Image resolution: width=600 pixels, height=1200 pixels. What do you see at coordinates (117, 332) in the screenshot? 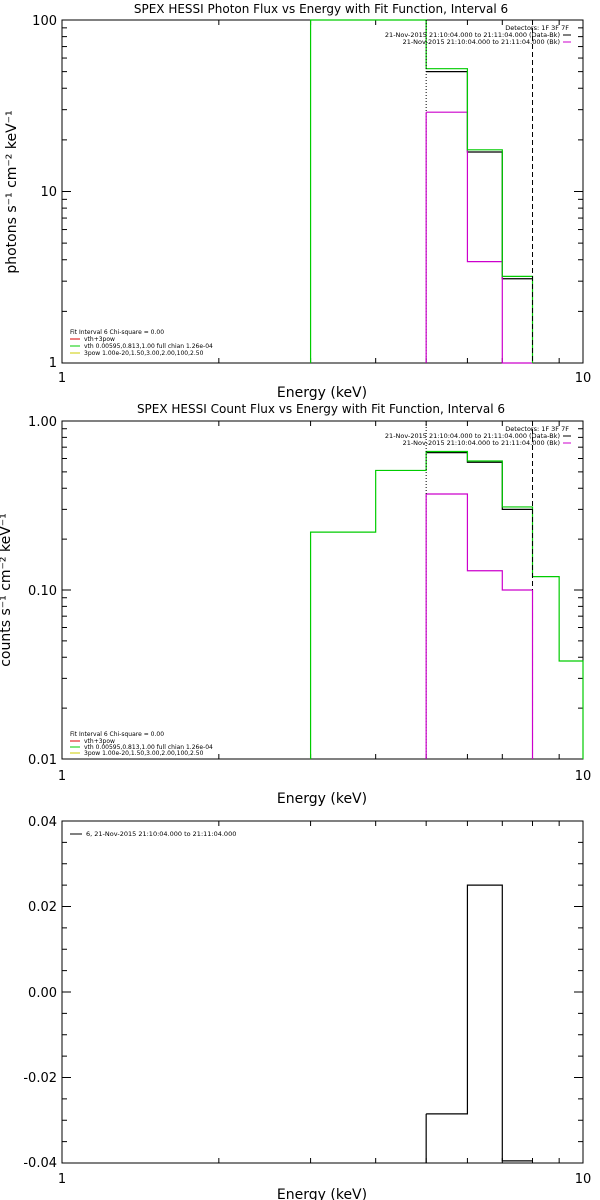
I see `panel1-legend-fit-interval: Fit Interval 6 Chi-square = 0.00` at bounding box center [117, 332].